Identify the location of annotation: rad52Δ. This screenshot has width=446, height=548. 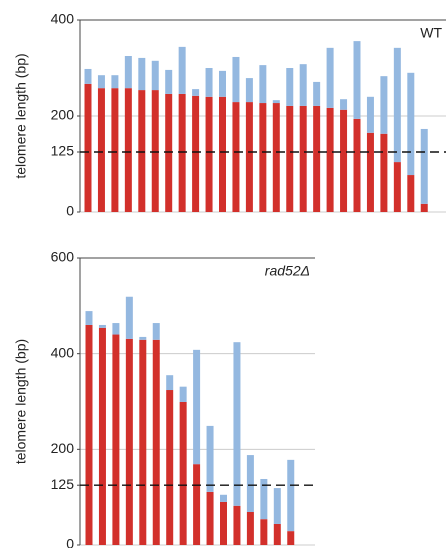
(287, 271).